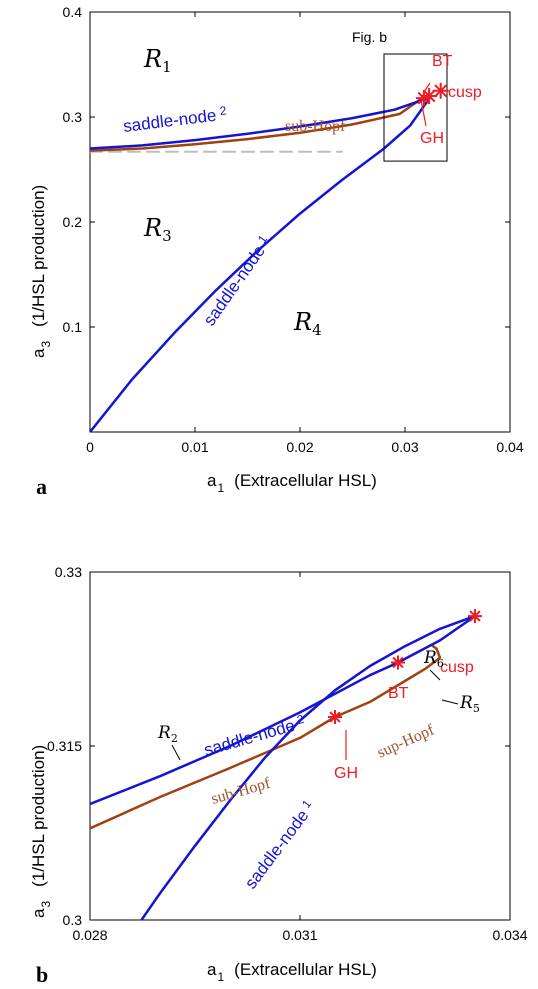 Image resolution: width=538 pixels, height=989 pixels. Describe the element at coordinates (64, 746) in the screenshot. I see `y-tick-label: 0.315` at that location.